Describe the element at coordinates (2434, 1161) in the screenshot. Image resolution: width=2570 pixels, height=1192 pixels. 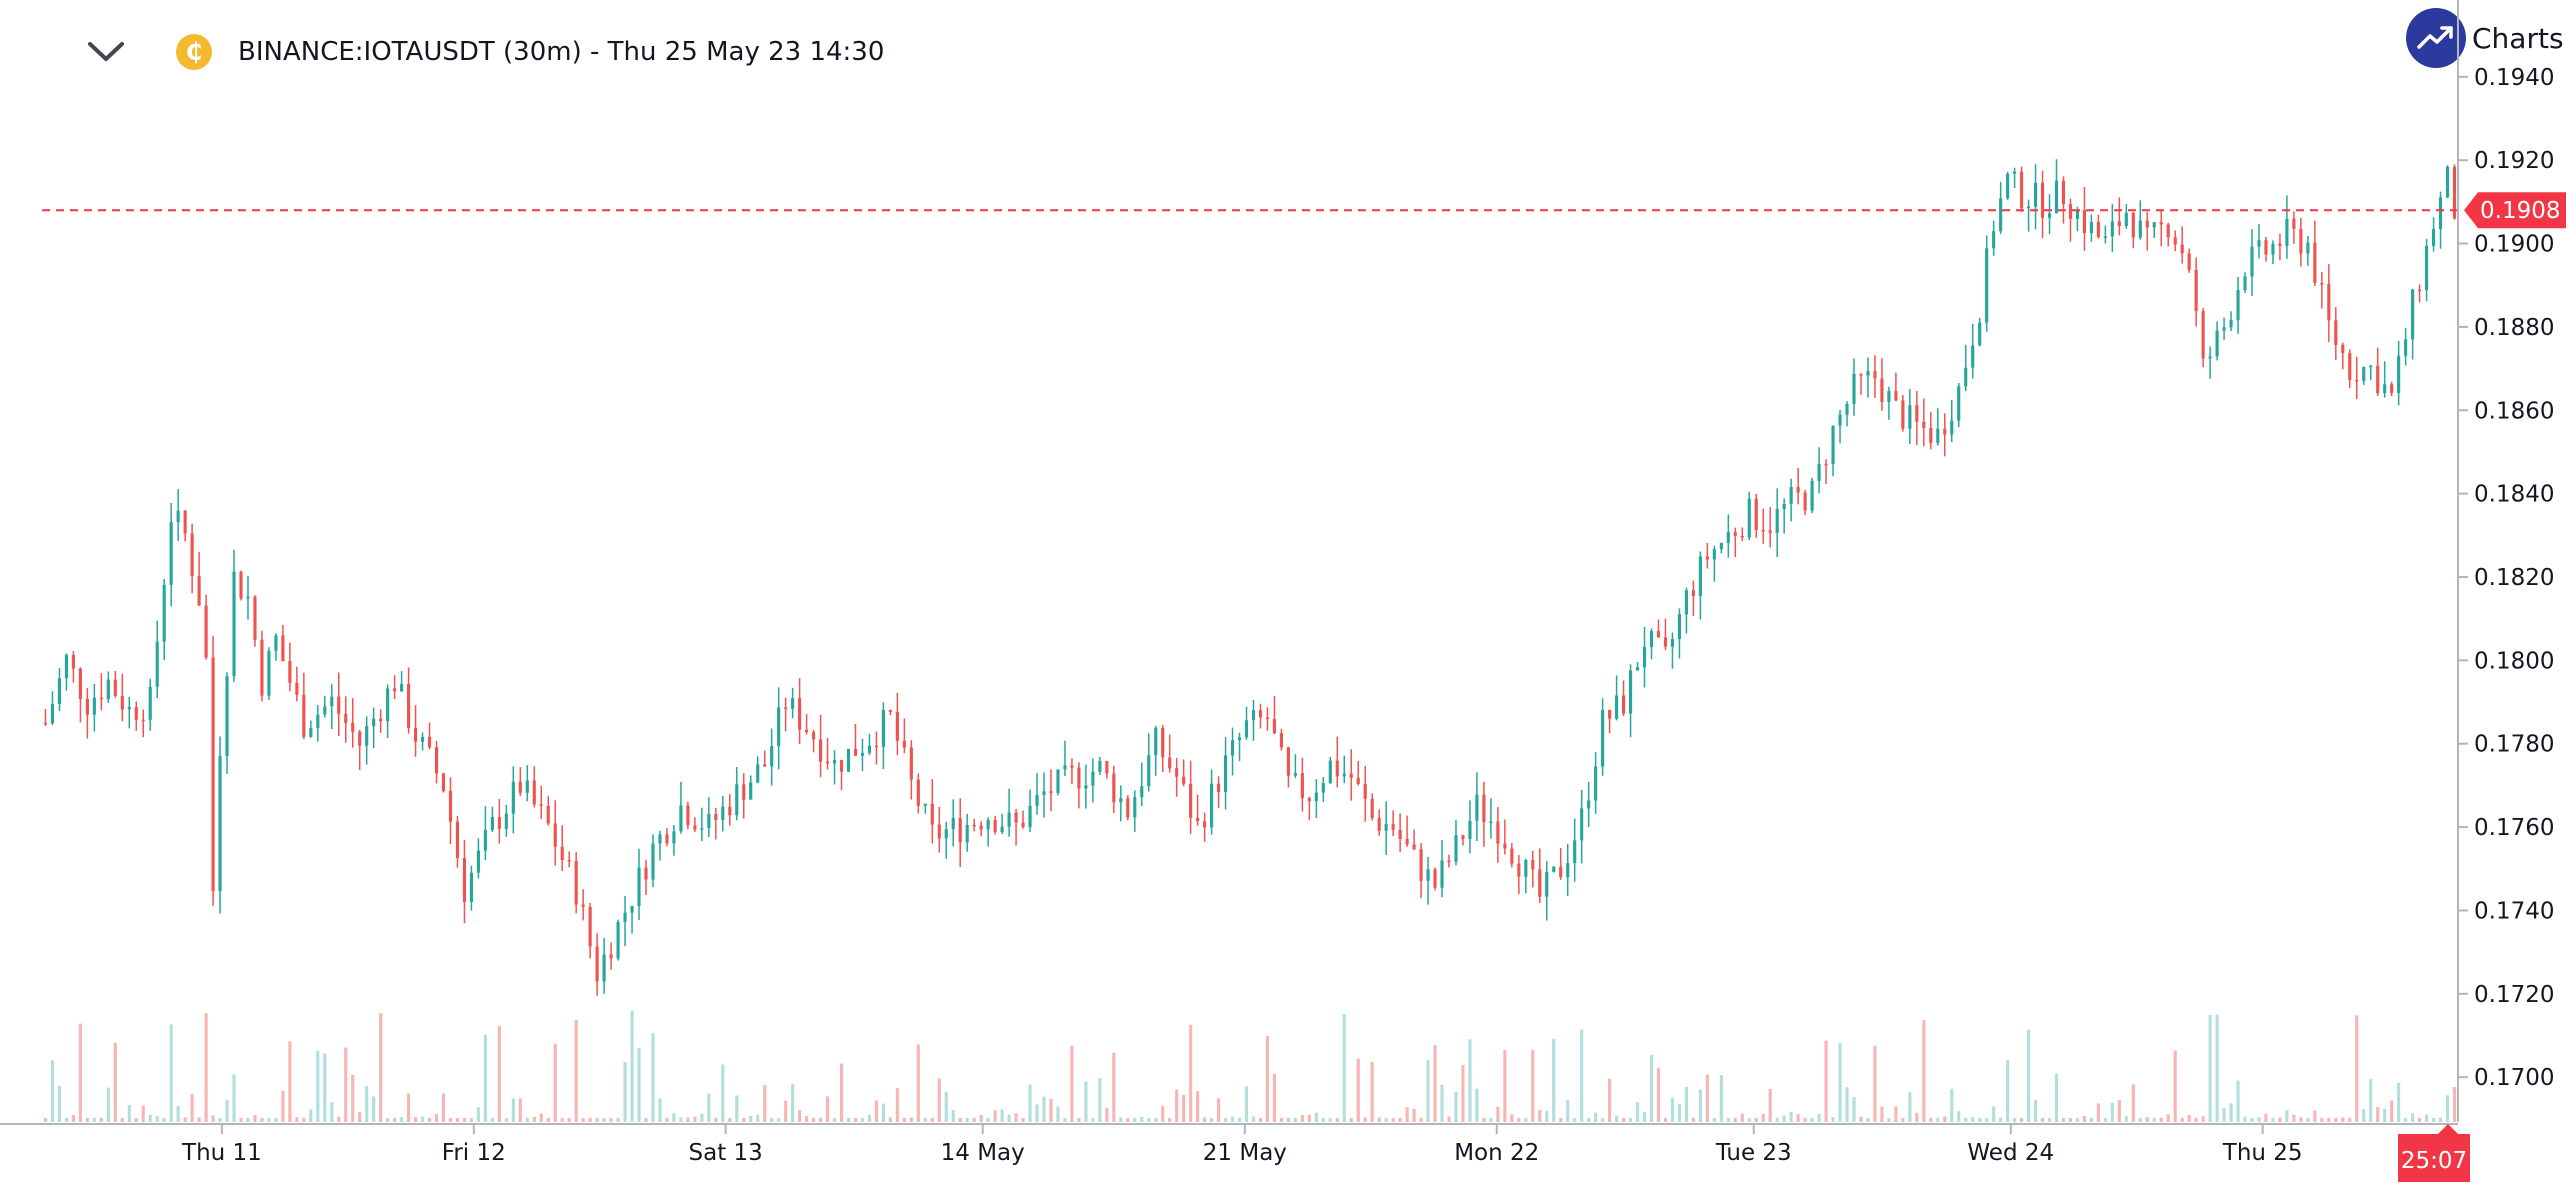
I see `countdown-label: 25:07` at that location.